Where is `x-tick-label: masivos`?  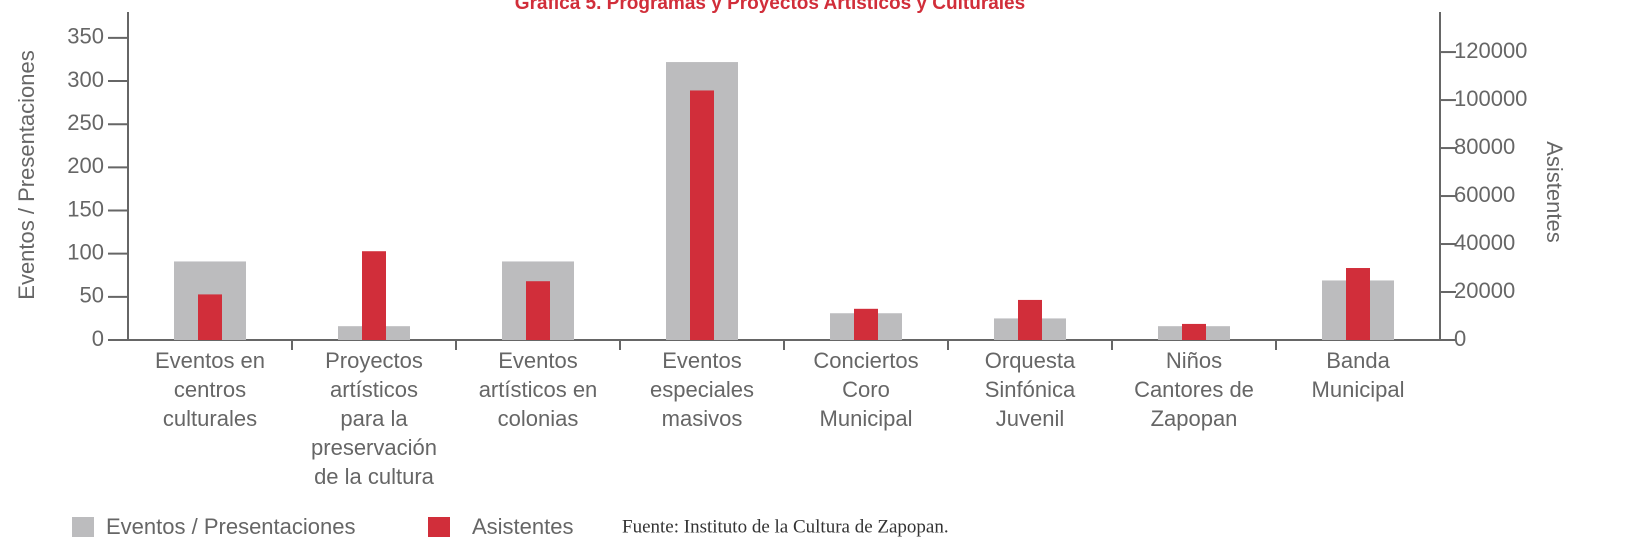 x-tick-label: masivos is located at coordinates (702, 418).